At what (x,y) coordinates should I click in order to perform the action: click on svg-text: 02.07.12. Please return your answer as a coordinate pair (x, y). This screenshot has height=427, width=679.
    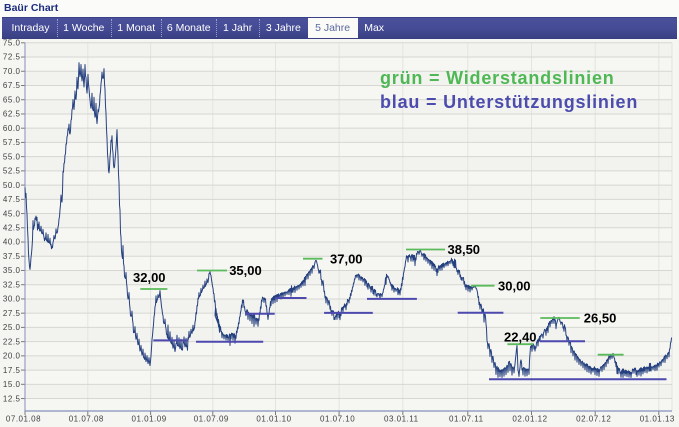
    Looking at the image, I should click on (593, 419).